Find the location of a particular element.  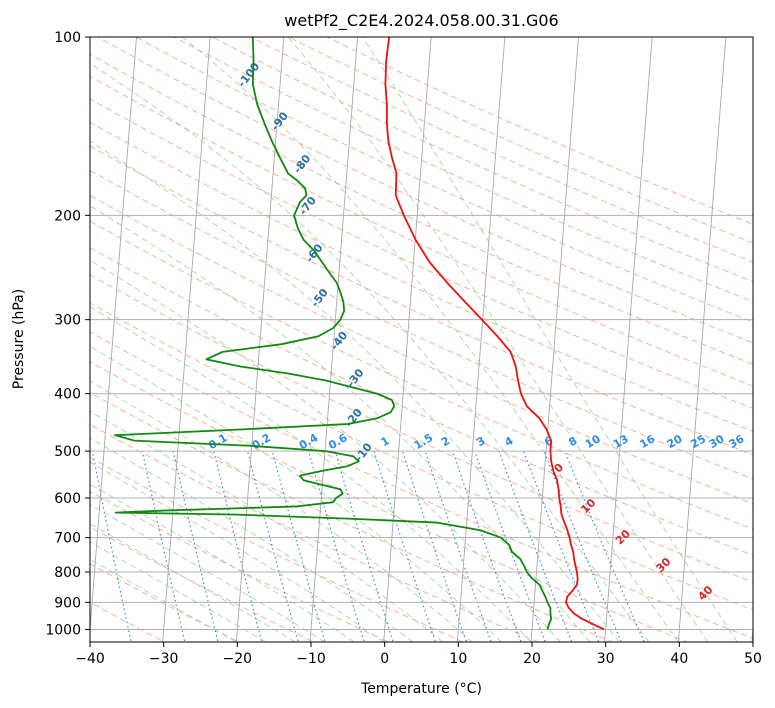

x-tick-label: −40 is located at coordinates (90, 659).